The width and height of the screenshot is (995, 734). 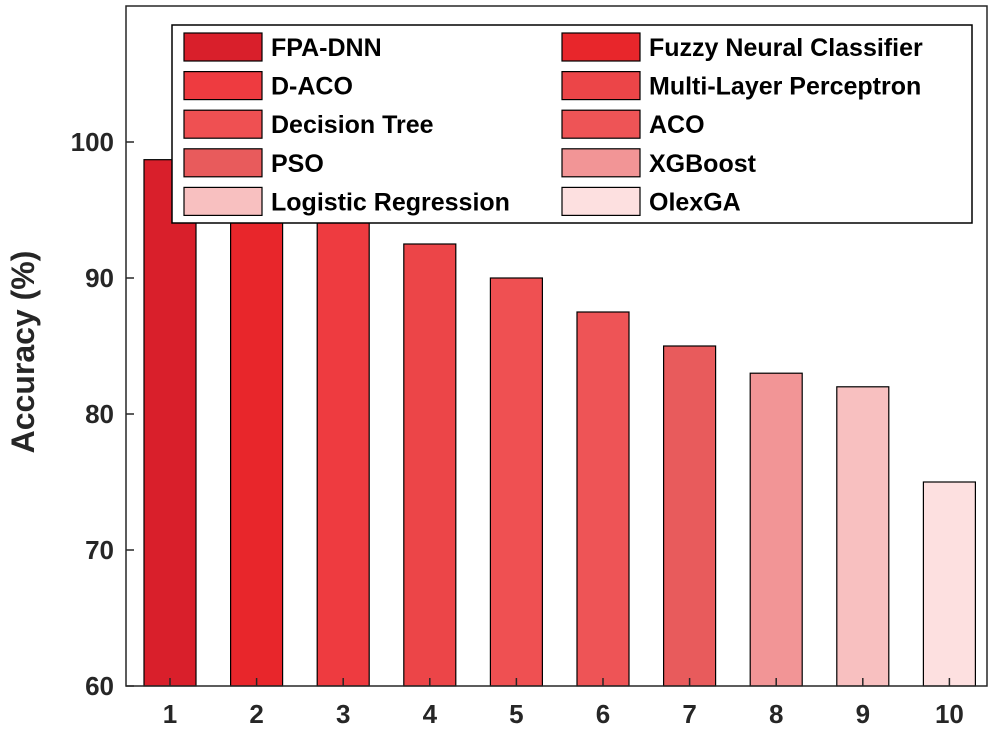 What do you see at coordinates (312, 87) in the screenshot?
I see `legend-label: D-ACO` at bounding box center [312, 87].